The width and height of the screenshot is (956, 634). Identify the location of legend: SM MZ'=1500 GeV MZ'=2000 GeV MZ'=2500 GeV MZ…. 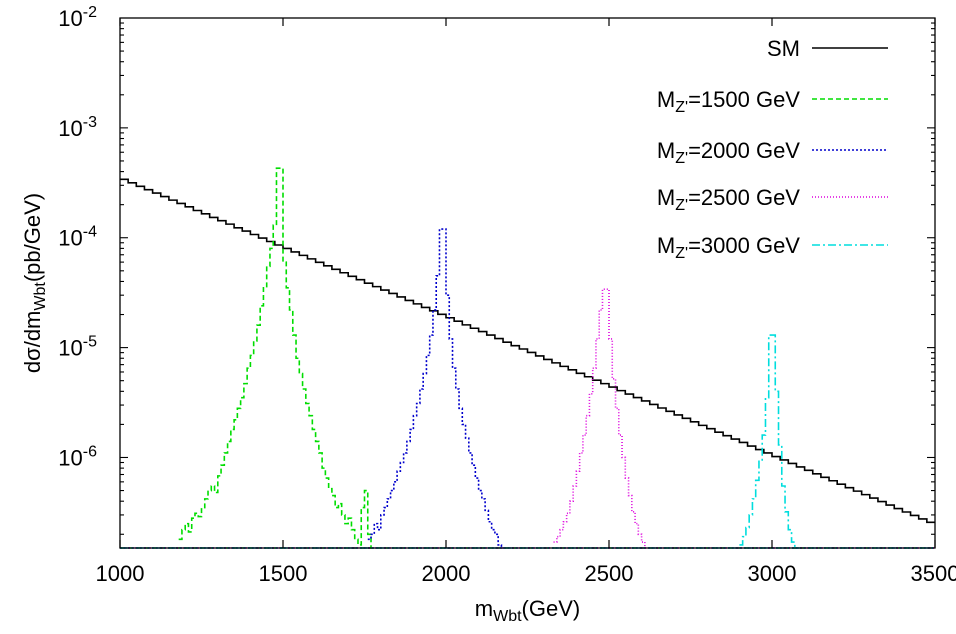
(772, 149).